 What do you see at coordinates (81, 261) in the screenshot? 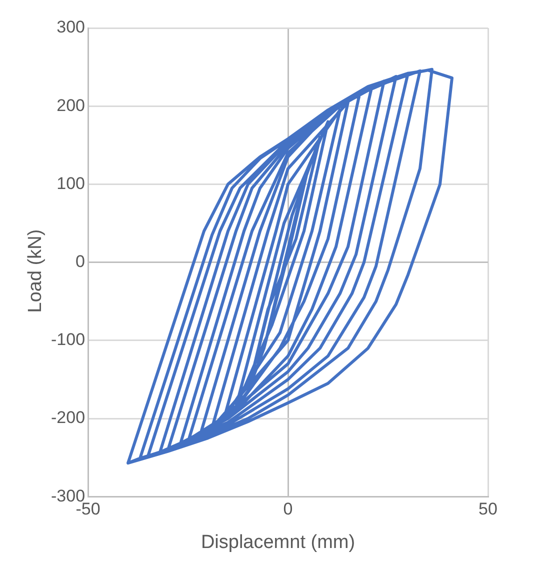
I see `y-tick-label: 0` at bounding box center [81, 261].